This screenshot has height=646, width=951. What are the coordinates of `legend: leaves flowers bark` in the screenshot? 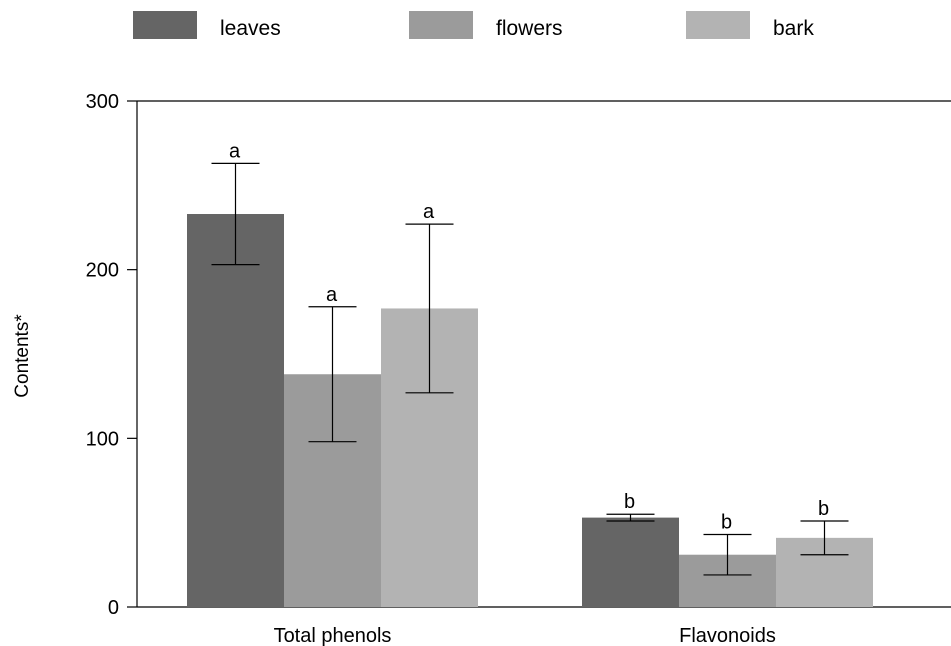 It's located at (473, 25).